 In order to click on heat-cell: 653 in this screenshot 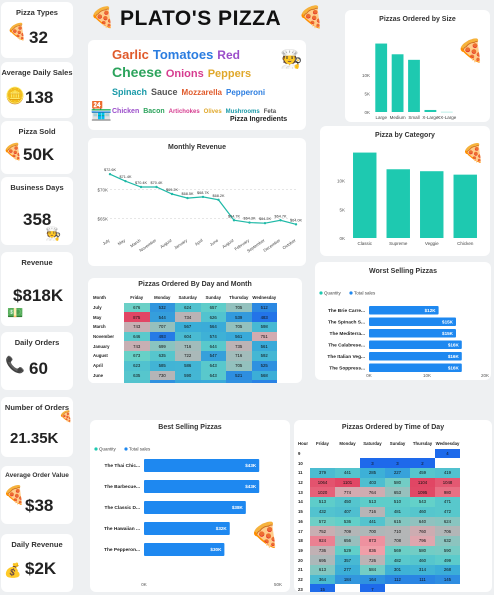, I will do `click(397, 492)`.